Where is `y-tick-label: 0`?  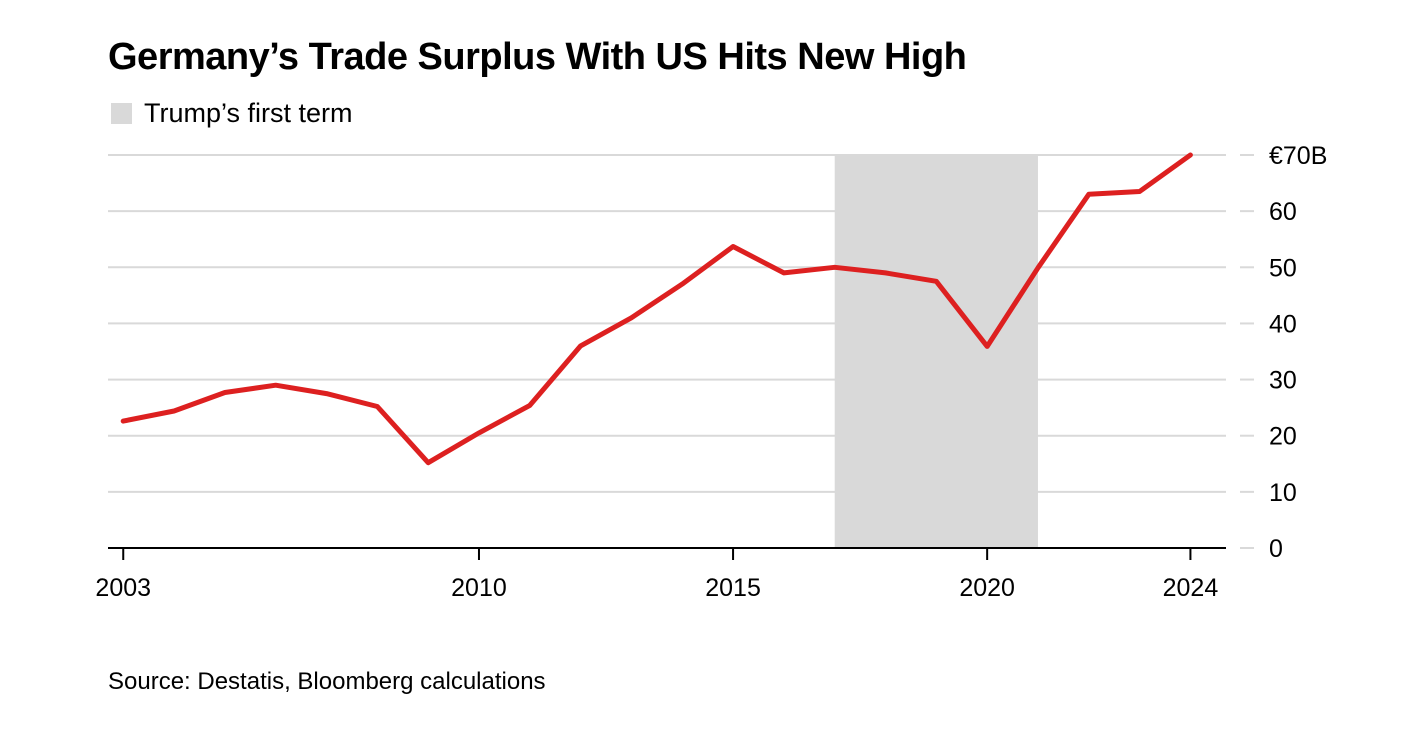
y-tick-label: 0 is located at coordinates (1276, 549).